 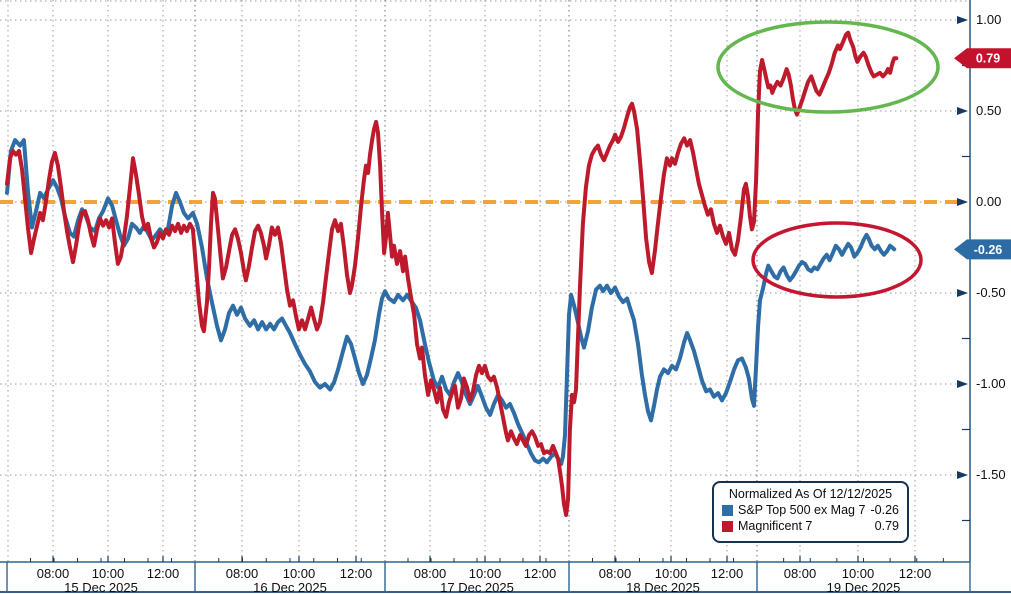 What do you see at coordinates (991, 383) in the screenshot?
I see `y-axis-tick-label: -1.00` at bounding box center [991, 383].